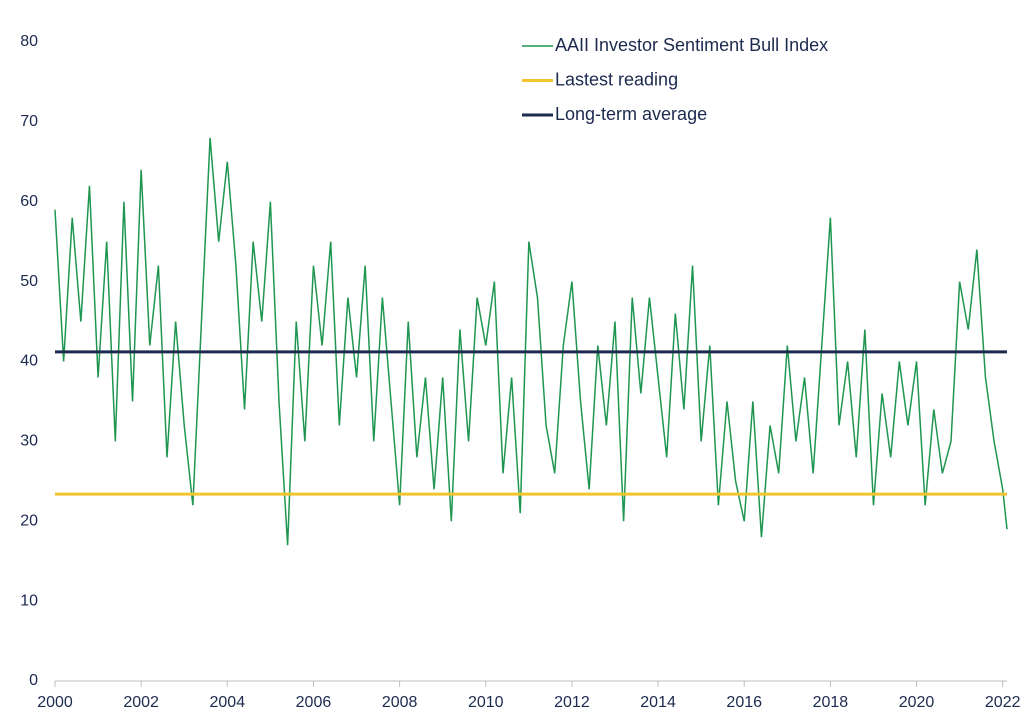 This screenshot has width=1024, height=716. What do you see at coordinates (29, 281) in the screenshot?
I see `y-tick-label: 50` at bounding box center [29, 281].